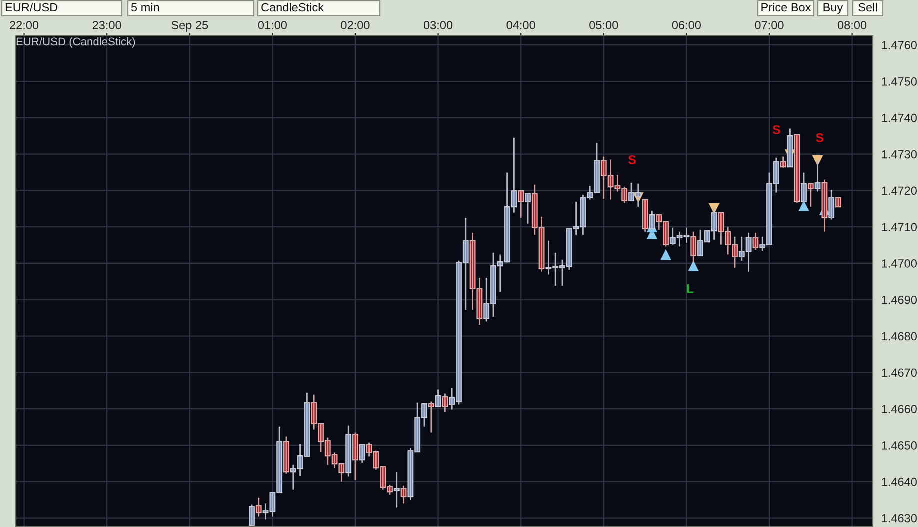 The width and height of the screenshot is (918, 527). I want to click on text: EUR/USD, so click(32, 7).